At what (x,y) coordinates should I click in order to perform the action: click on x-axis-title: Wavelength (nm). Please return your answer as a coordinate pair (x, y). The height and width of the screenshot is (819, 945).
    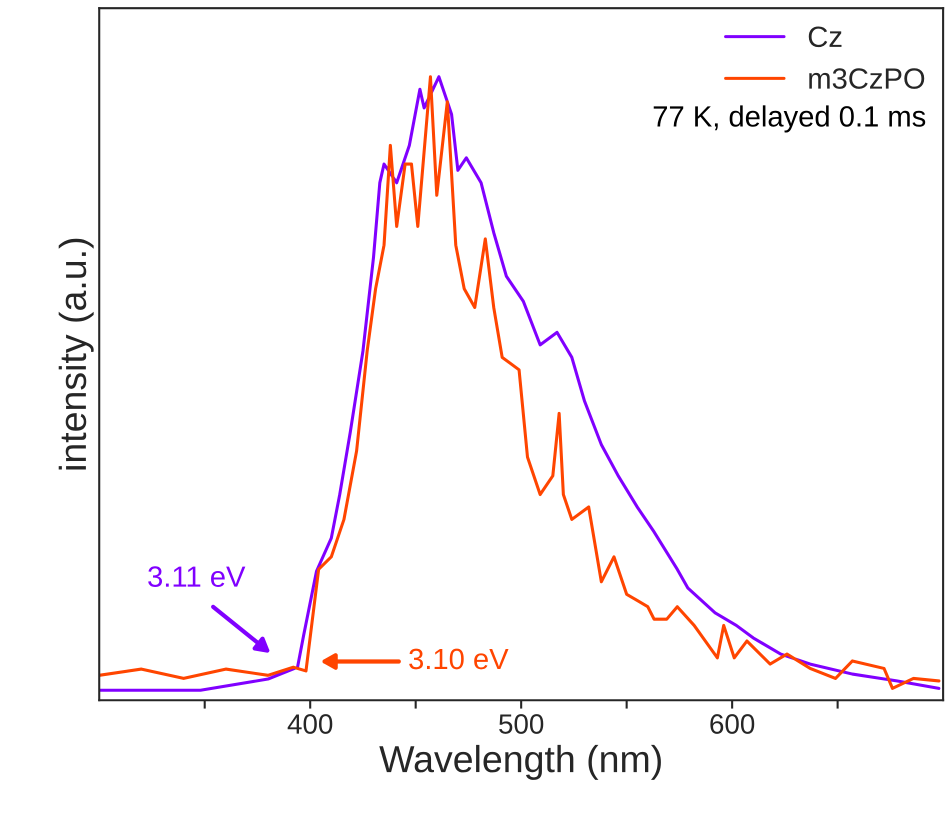
    Looking at the image, I should click on (520, 762).